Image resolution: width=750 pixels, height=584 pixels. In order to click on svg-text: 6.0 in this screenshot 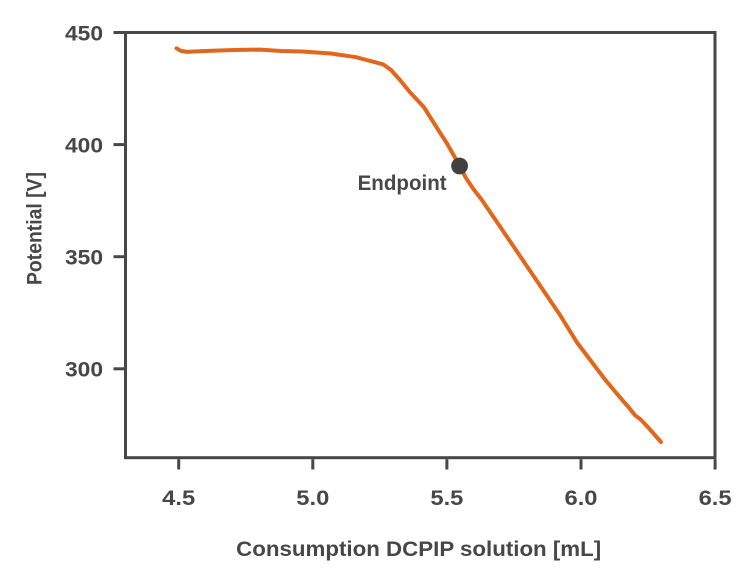, I will do `click(581, 498)`.